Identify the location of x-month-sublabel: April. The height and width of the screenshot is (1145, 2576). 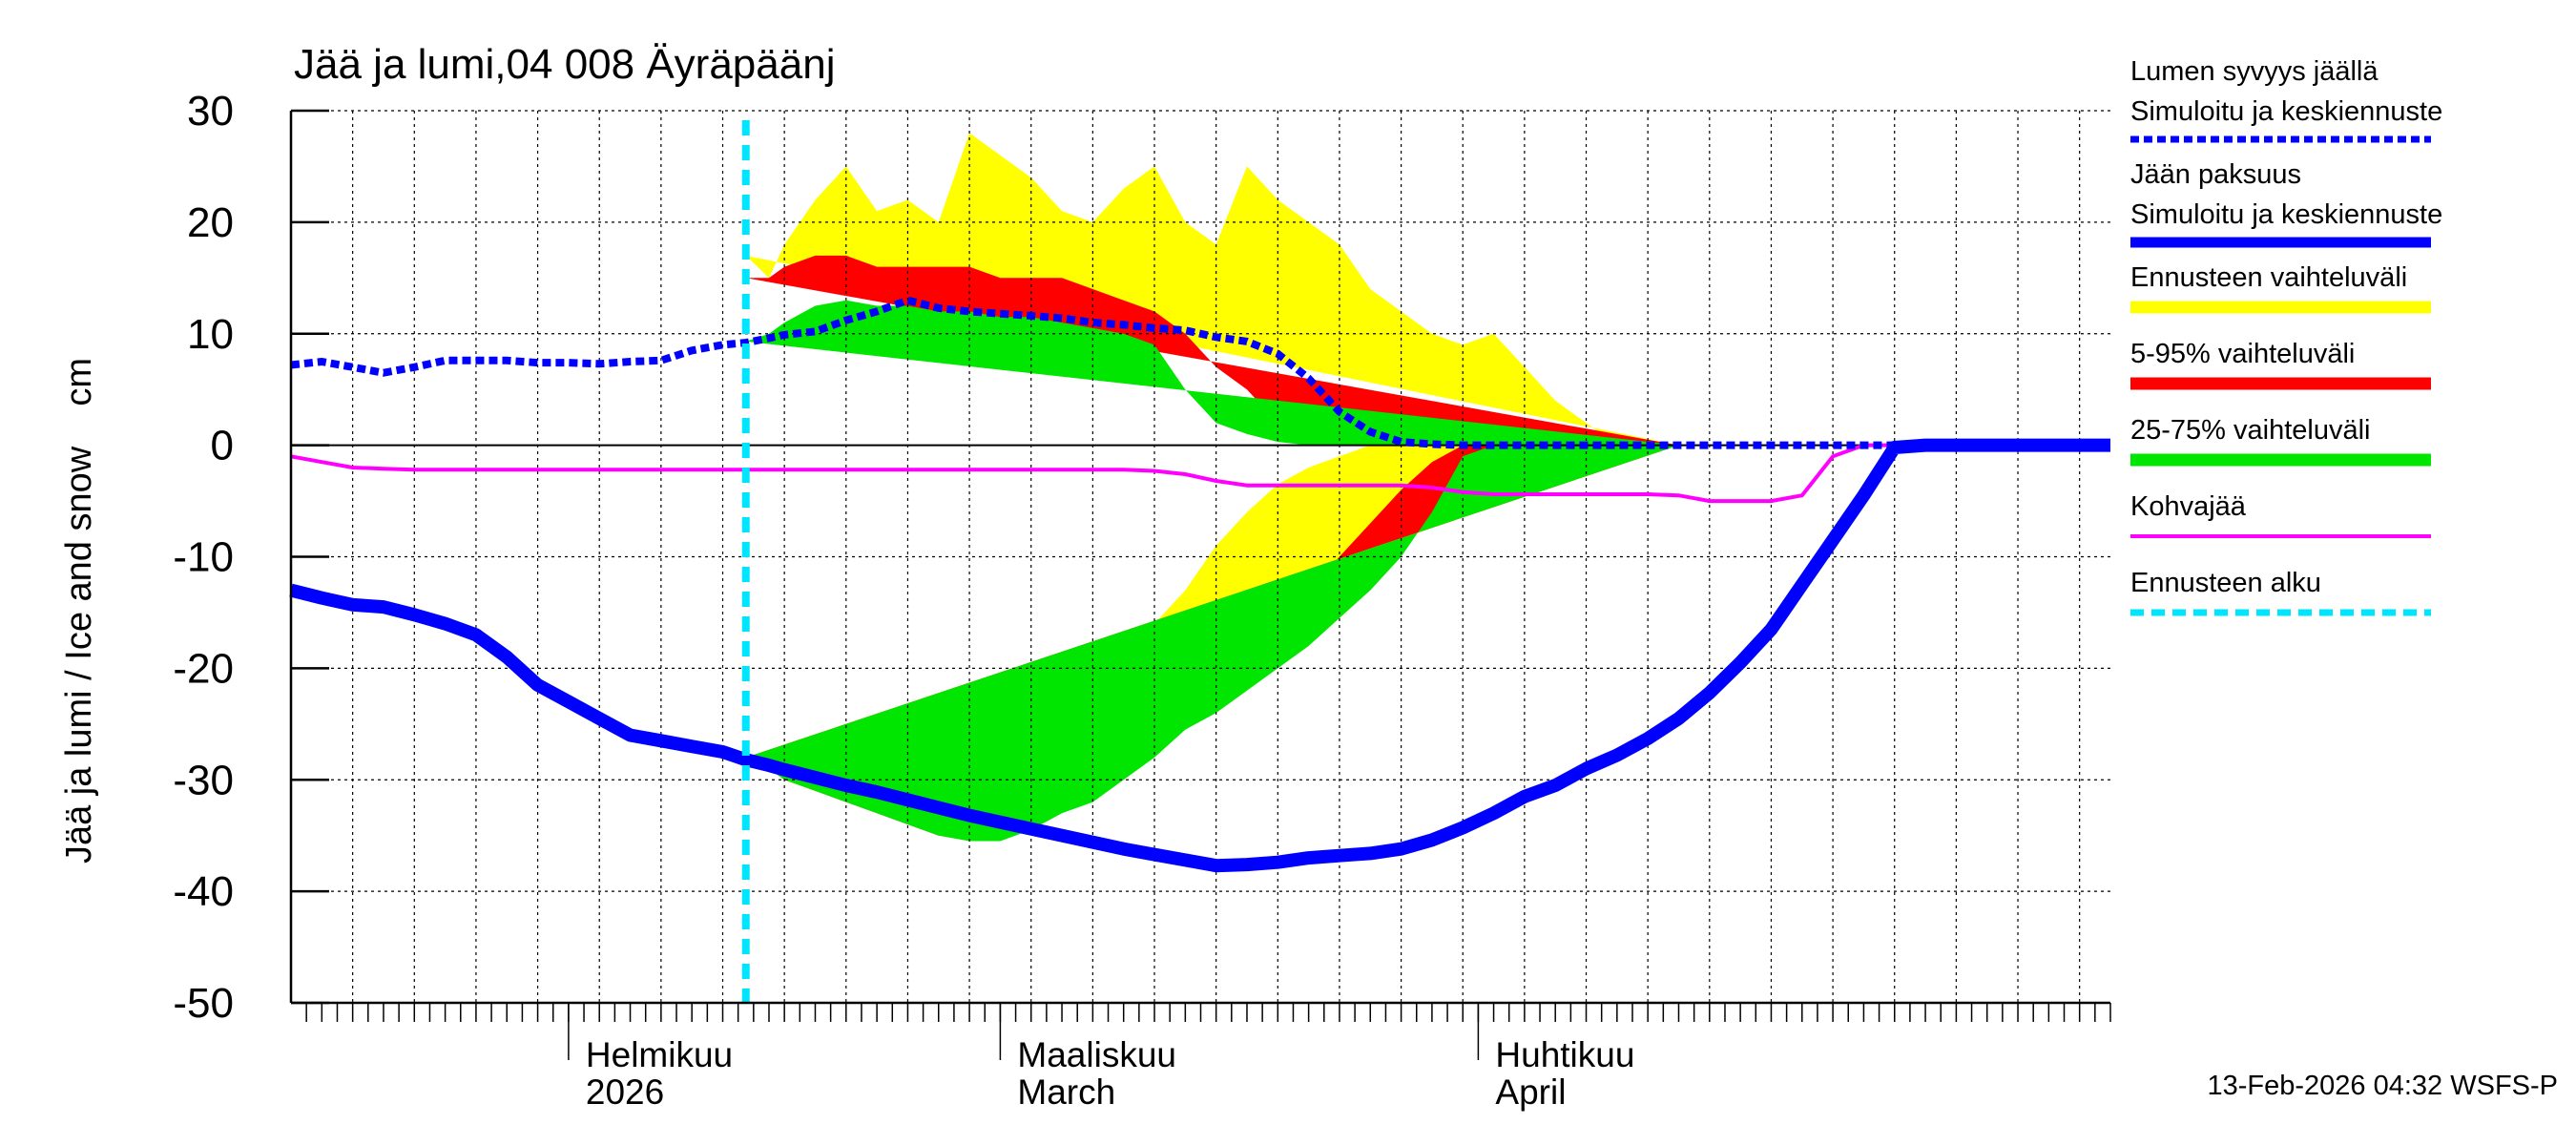
(1530, 1092).